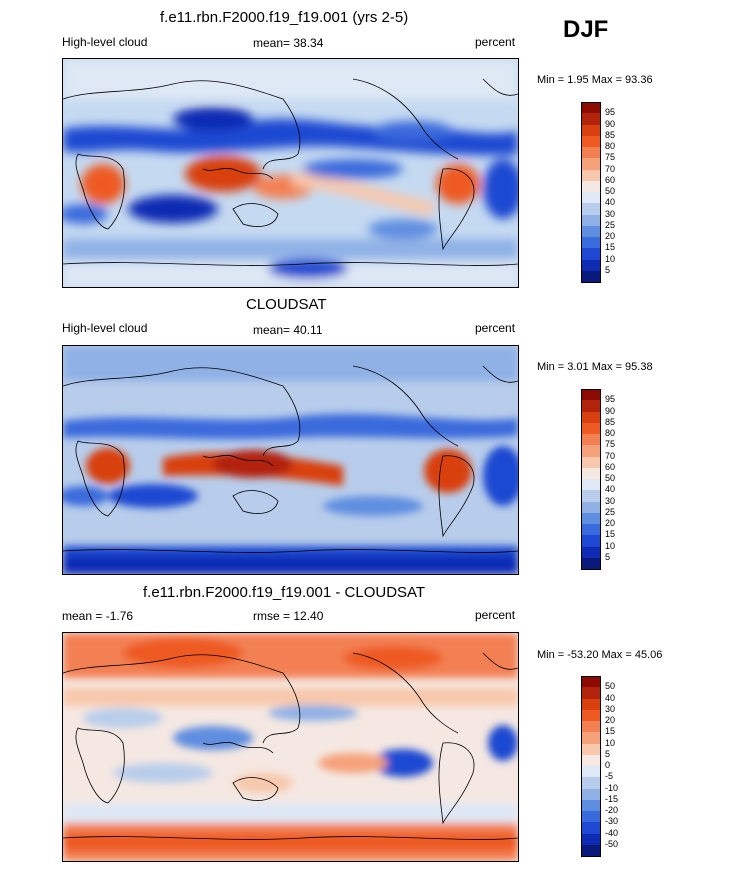 The height and width of the screenshot is (872, 733). What do you see at coordinates (610, 146) in the screenshot?
I see `colorbar-tick-label: 80` at bounding box center [610, 146].